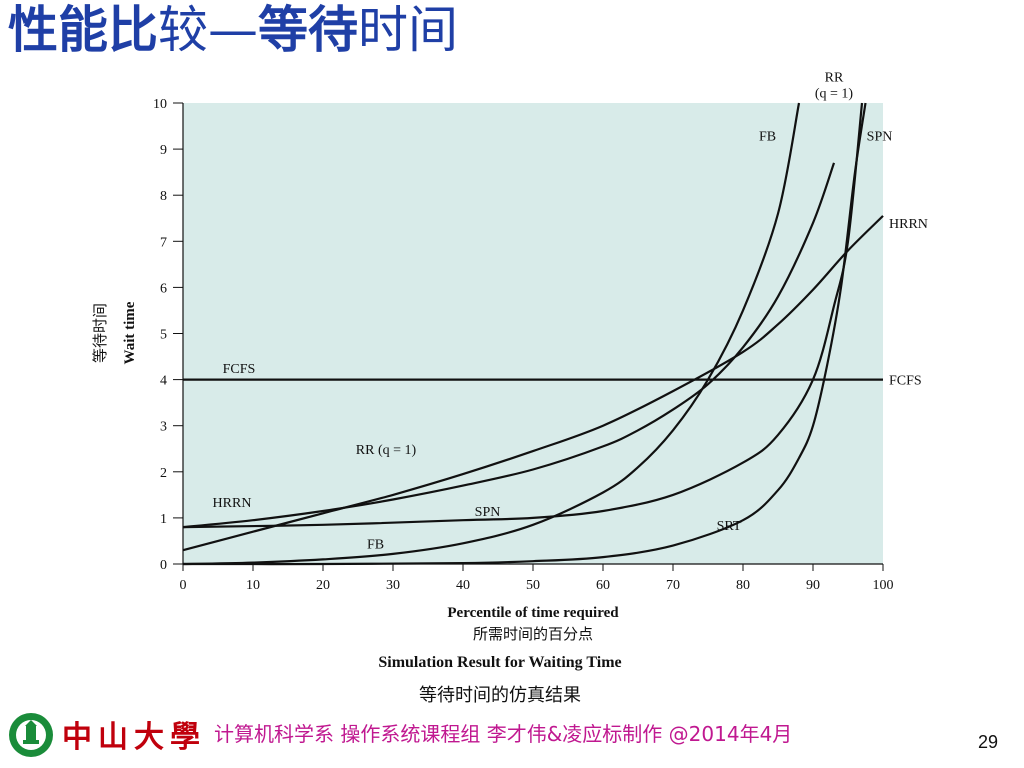 This screenshot has width=1024, height=768. Describe the element at coordinates (208, 30) in the screenshot. I see `title-part-2: 较—` at that location.